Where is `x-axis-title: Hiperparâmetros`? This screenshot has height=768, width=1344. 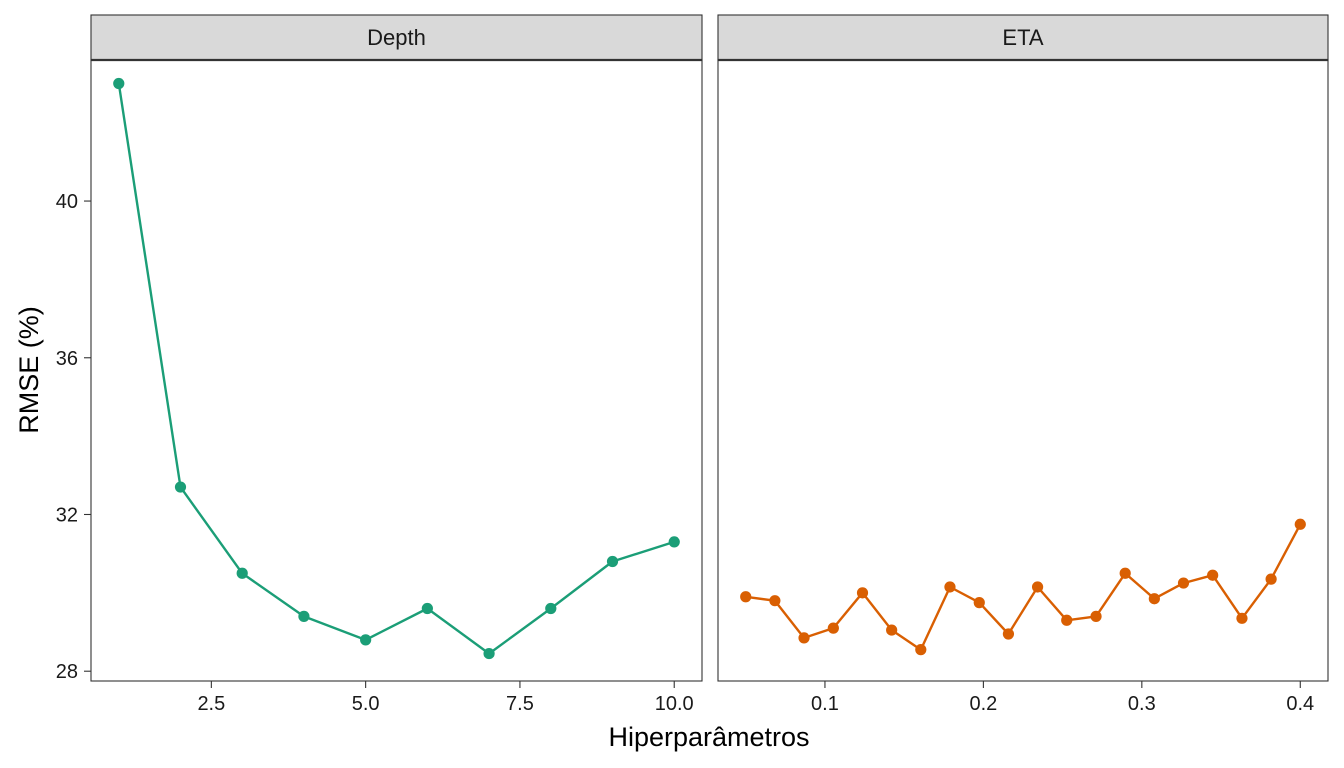 x-axis-title: Hiperparâmetros is located at coordinates (708, 737).